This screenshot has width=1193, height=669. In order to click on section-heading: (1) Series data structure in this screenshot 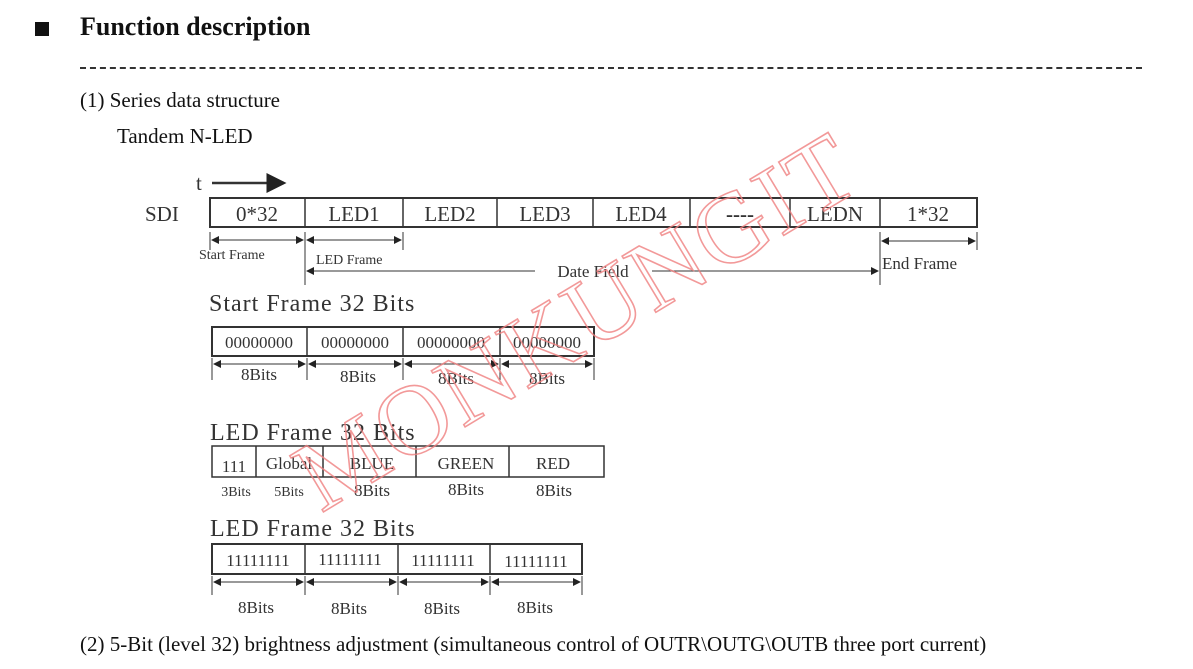, I will do `click(180, 100)`.